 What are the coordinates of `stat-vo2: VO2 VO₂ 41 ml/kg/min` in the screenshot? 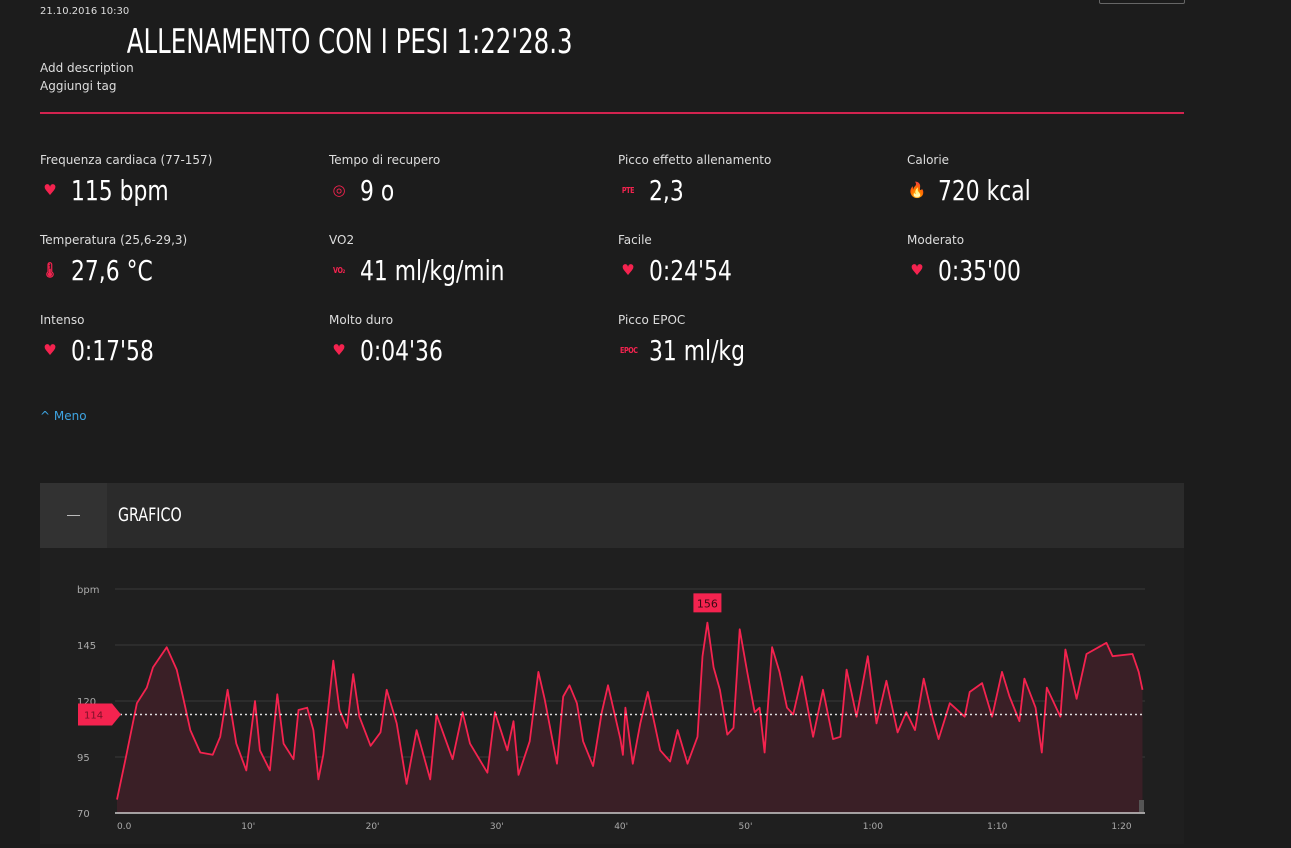 It's located at (469, 260).